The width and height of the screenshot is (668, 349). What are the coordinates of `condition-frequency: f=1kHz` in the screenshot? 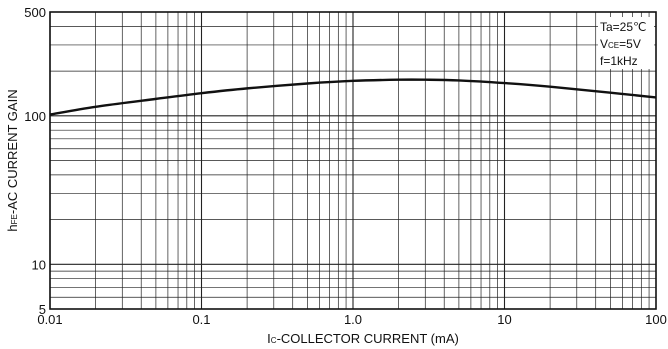 It's located at (619, 61).